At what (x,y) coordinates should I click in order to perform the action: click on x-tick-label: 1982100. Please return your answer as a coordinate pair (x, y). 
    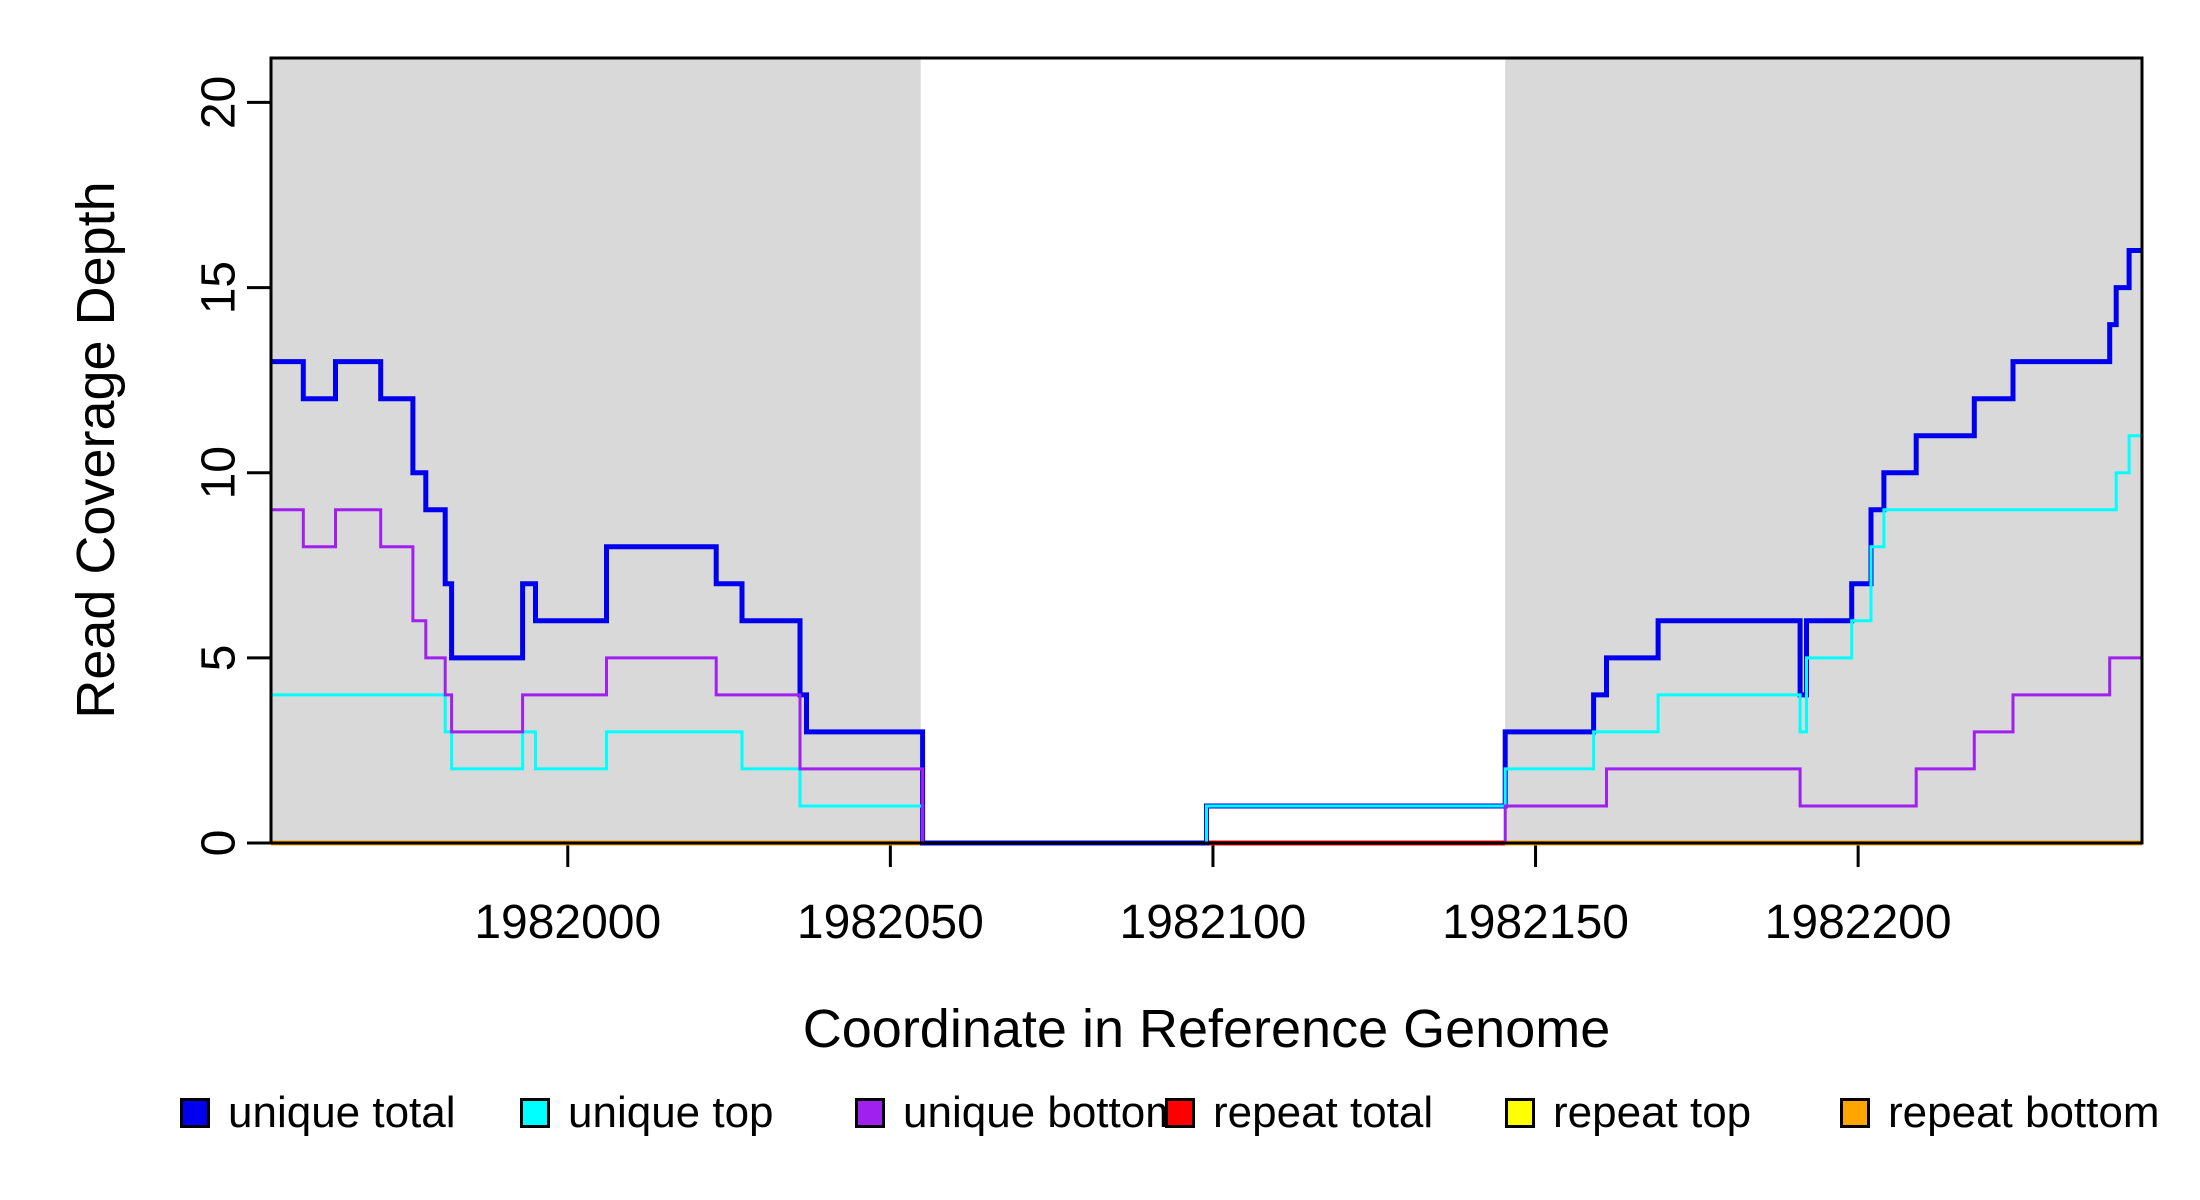
    Looking at the image, I should click on (1213, 922).